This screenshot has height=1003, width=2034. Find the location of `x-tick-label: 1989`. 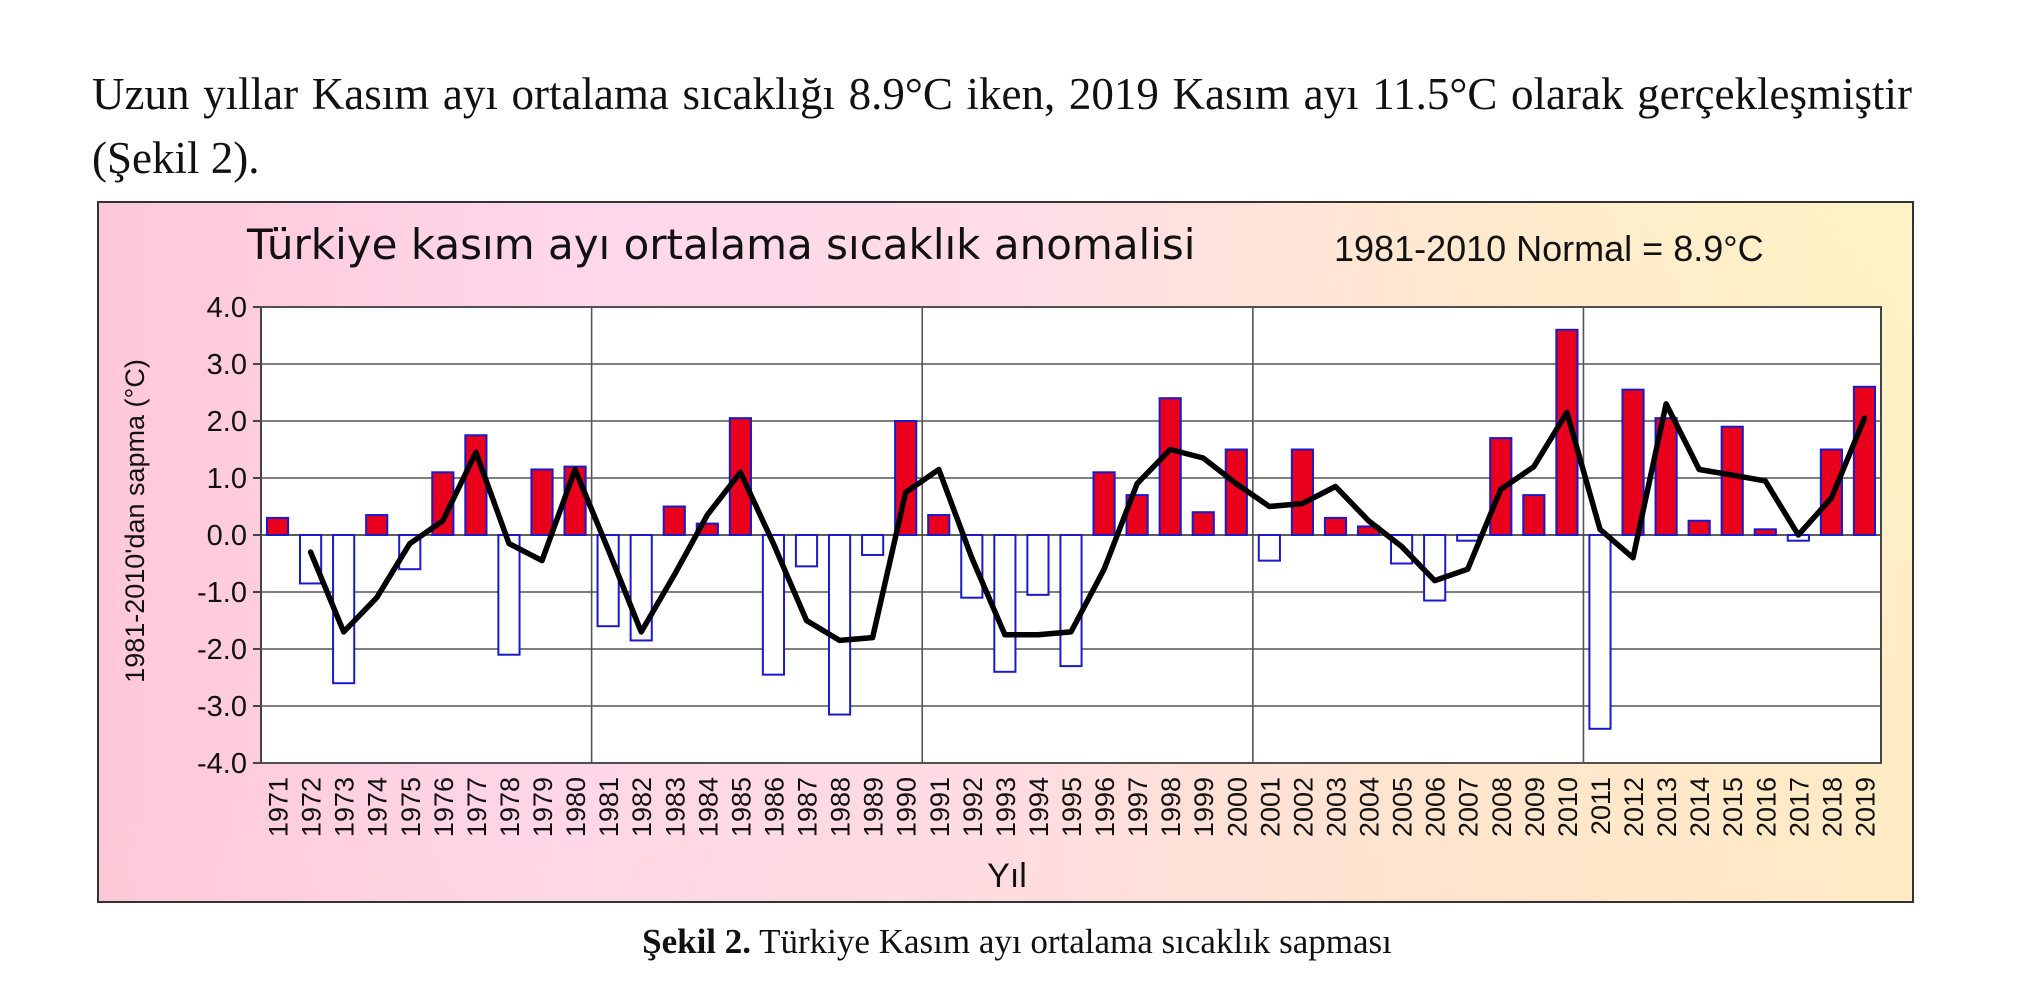

x-tick-label: 1989 is located at coordinates (874, 807).